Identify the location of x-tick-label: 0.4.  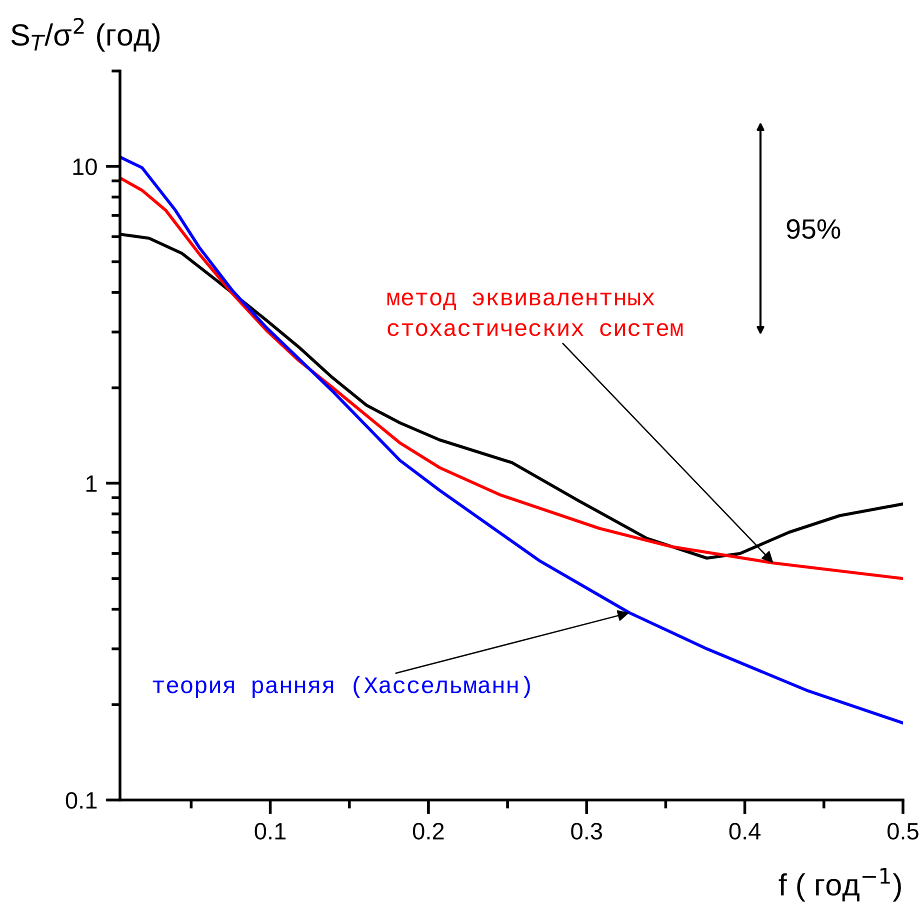
(745, 831).